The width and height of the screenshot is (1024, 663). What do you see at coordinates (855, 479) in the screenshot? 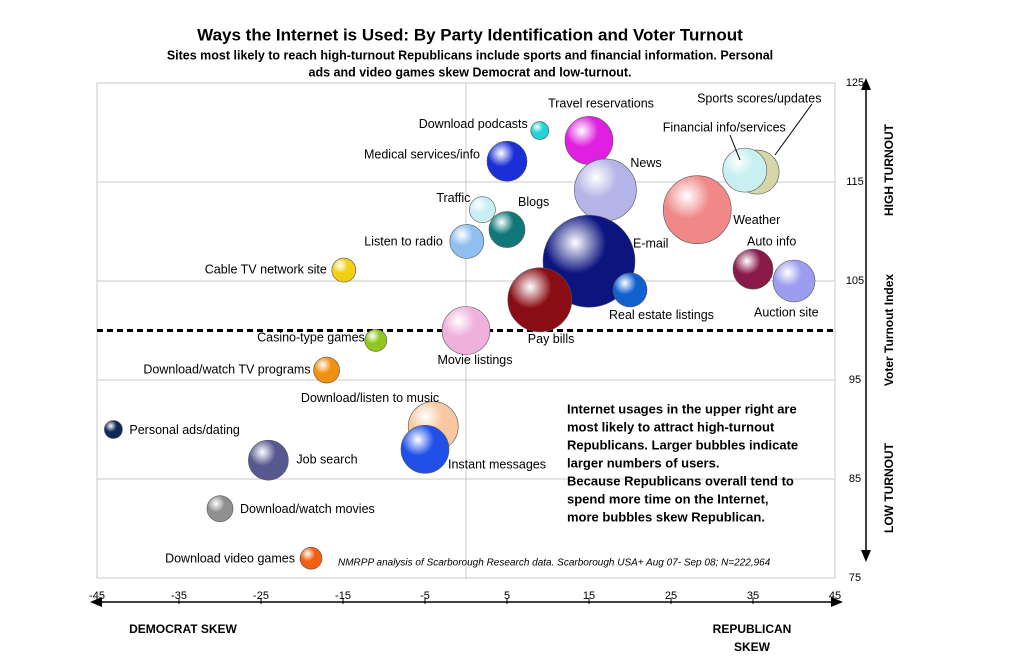
I see `y-tick-label: 85` at bounding box center [855, 479].